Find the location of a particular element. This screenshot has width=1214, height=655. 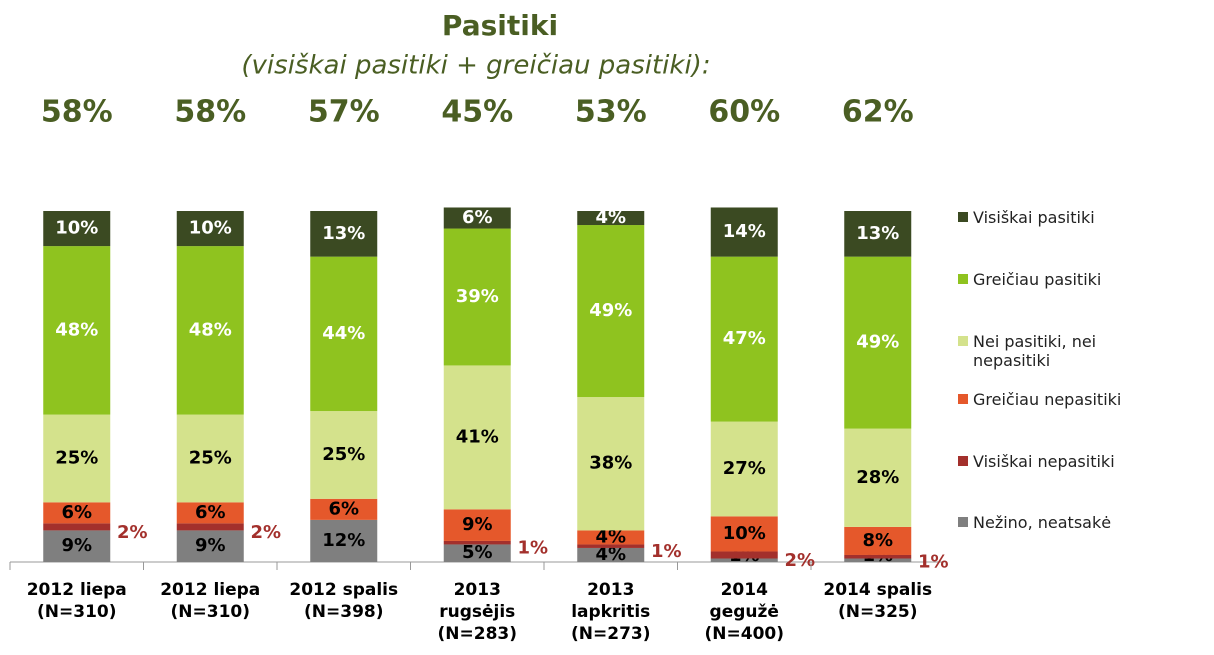

legend-item: Nei pasitiki, nei nepasitiki is located at coordinates (1083, 351).